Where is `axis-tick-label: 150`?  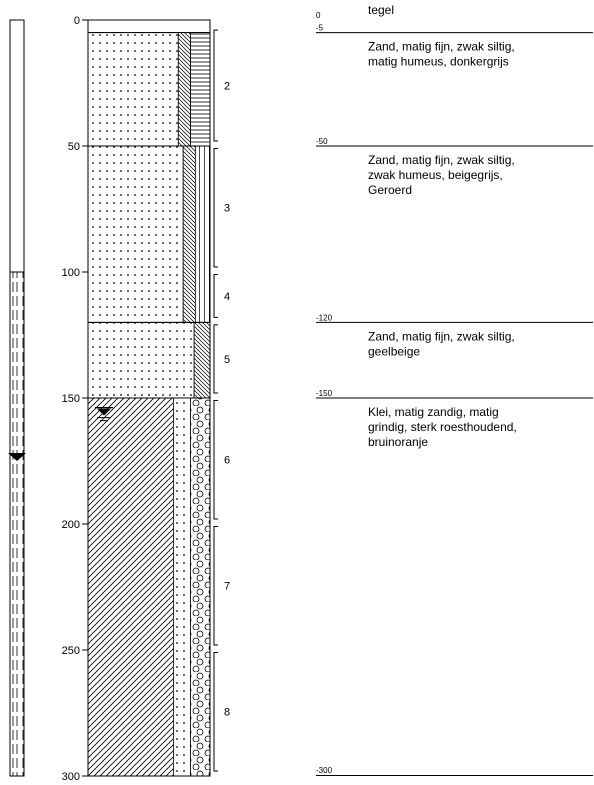 axis-tick-label: 150 is located at coordinates (71, 399).